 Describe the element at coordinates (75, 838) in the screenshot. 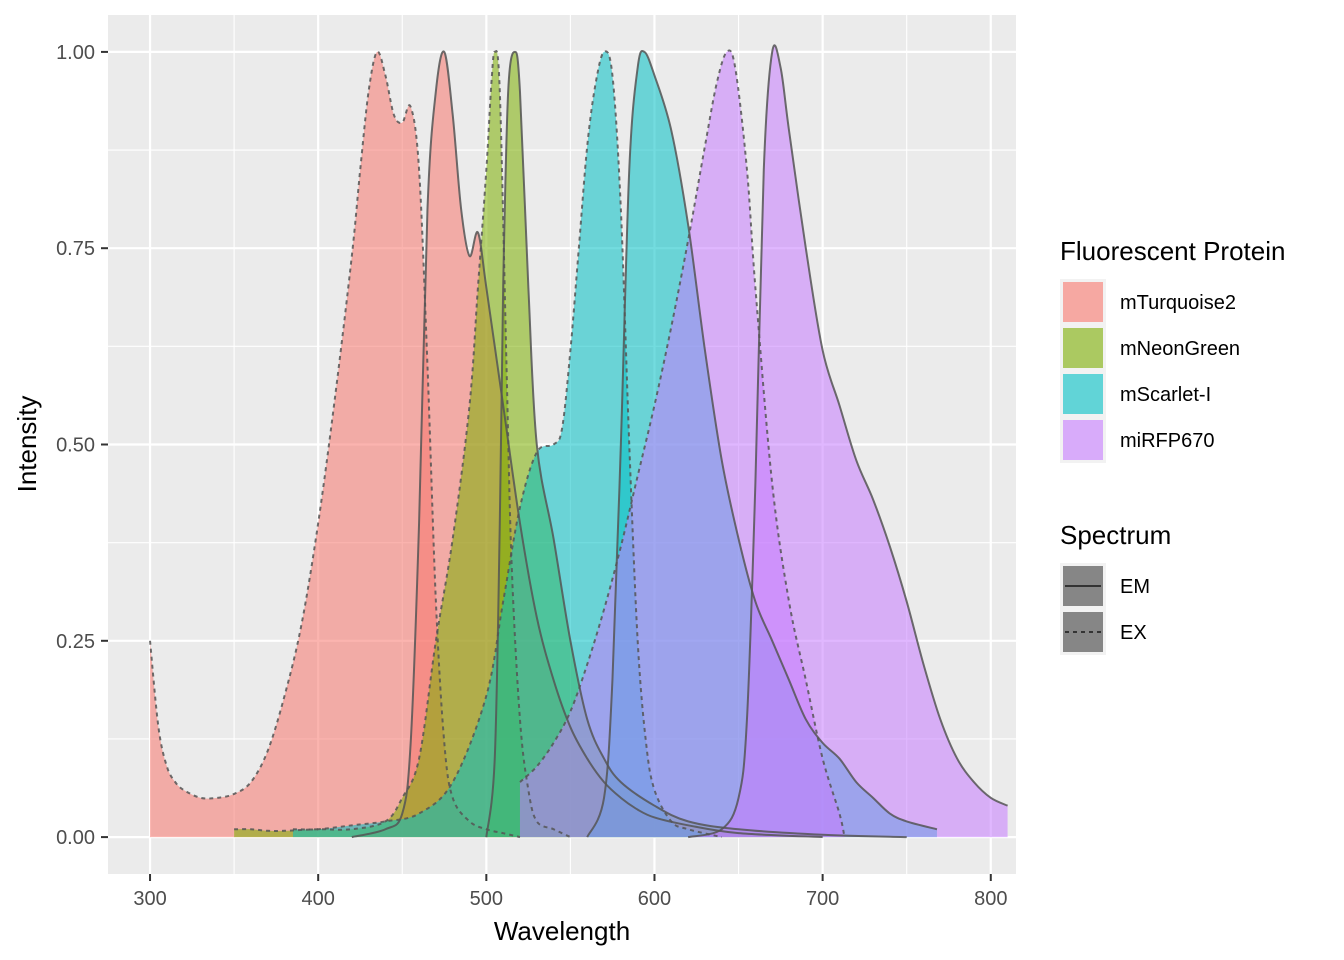

I see `y-tick-label: 0.00` at that location.